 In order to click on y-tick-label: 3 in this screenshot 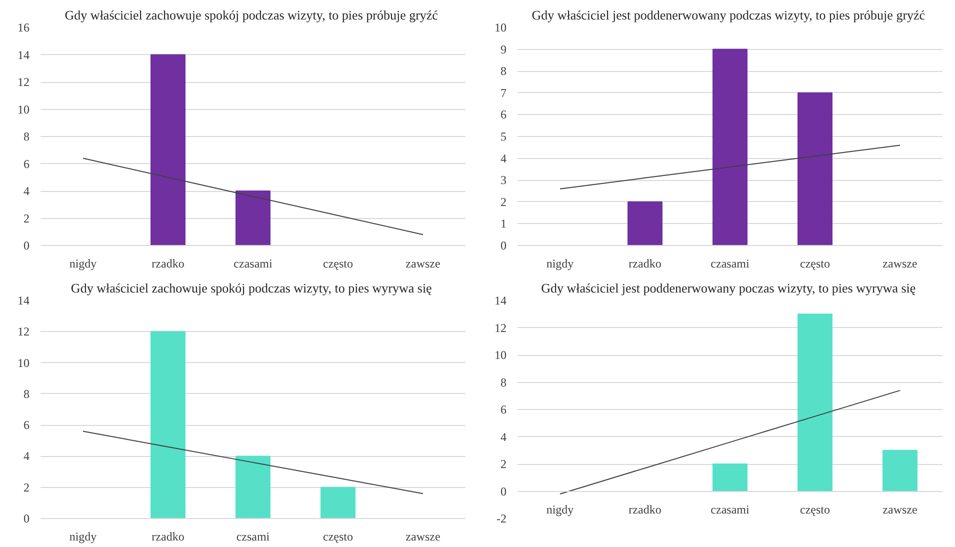, I will do `click(503, 180)`.